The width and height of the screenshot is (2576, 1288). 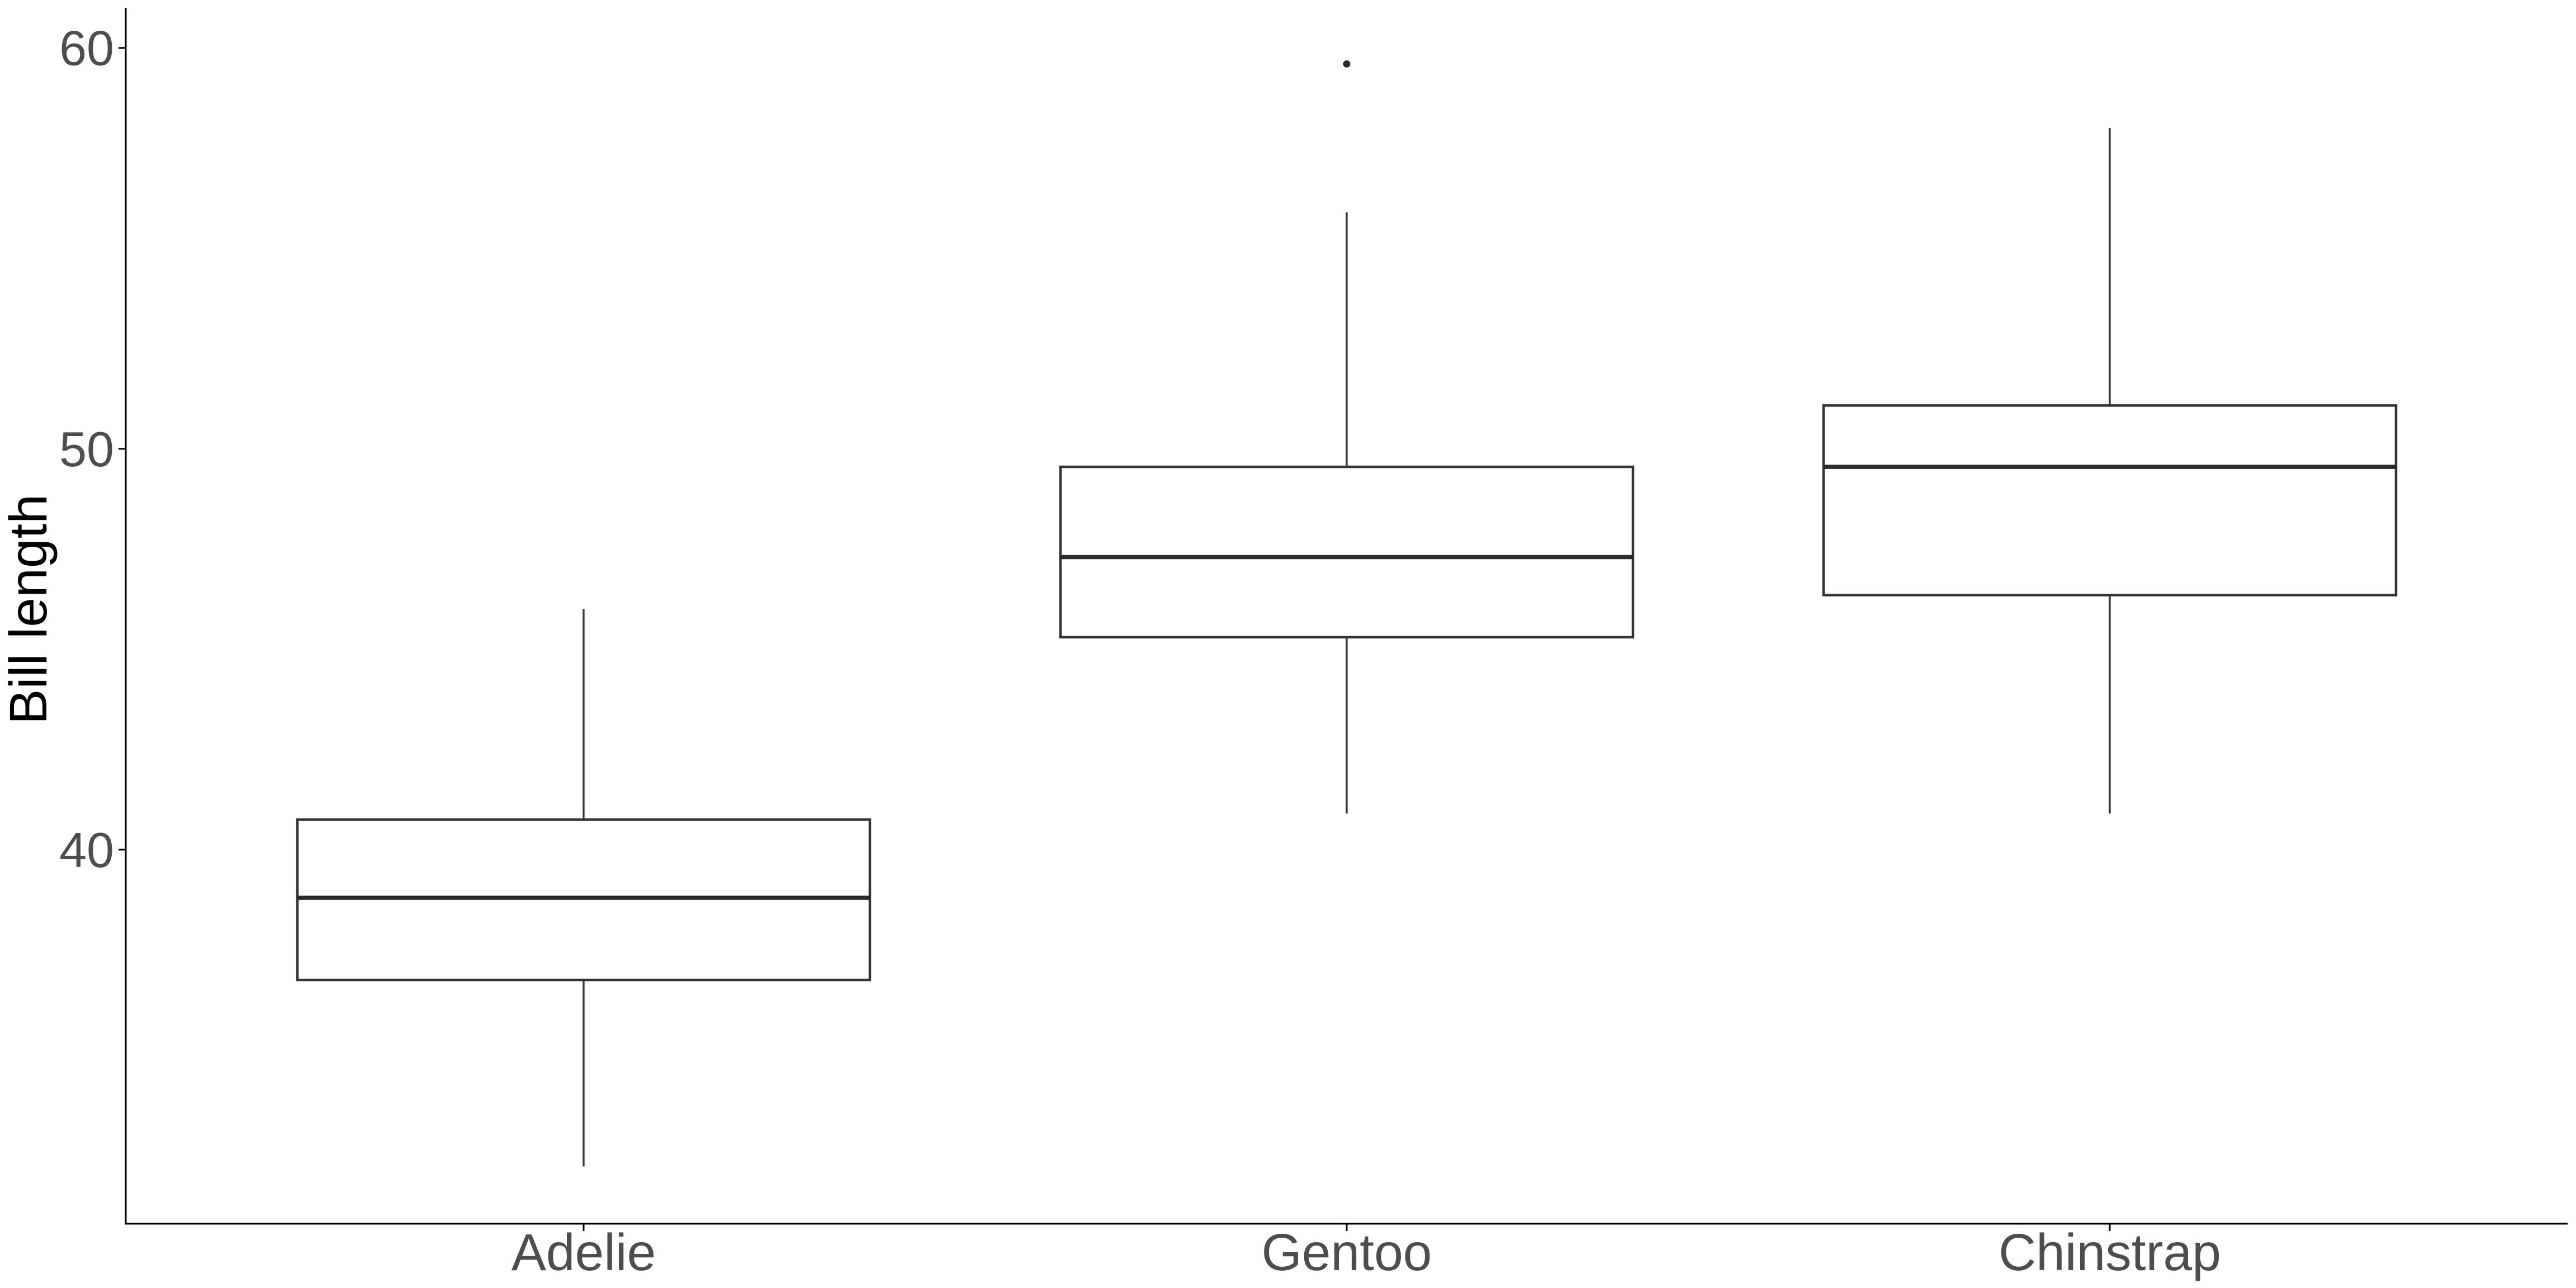 What do you see at coordinates (86, 49) in the screenshot?
I see `y-tick-label-60: 60` at bounding box center [86, 49].